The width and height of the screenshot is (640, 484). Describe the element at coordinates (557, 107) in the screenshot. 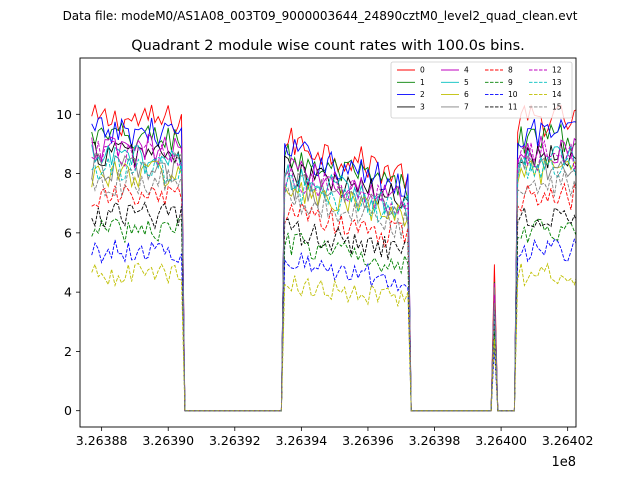

I see `legend-label-15: 15` at that location.